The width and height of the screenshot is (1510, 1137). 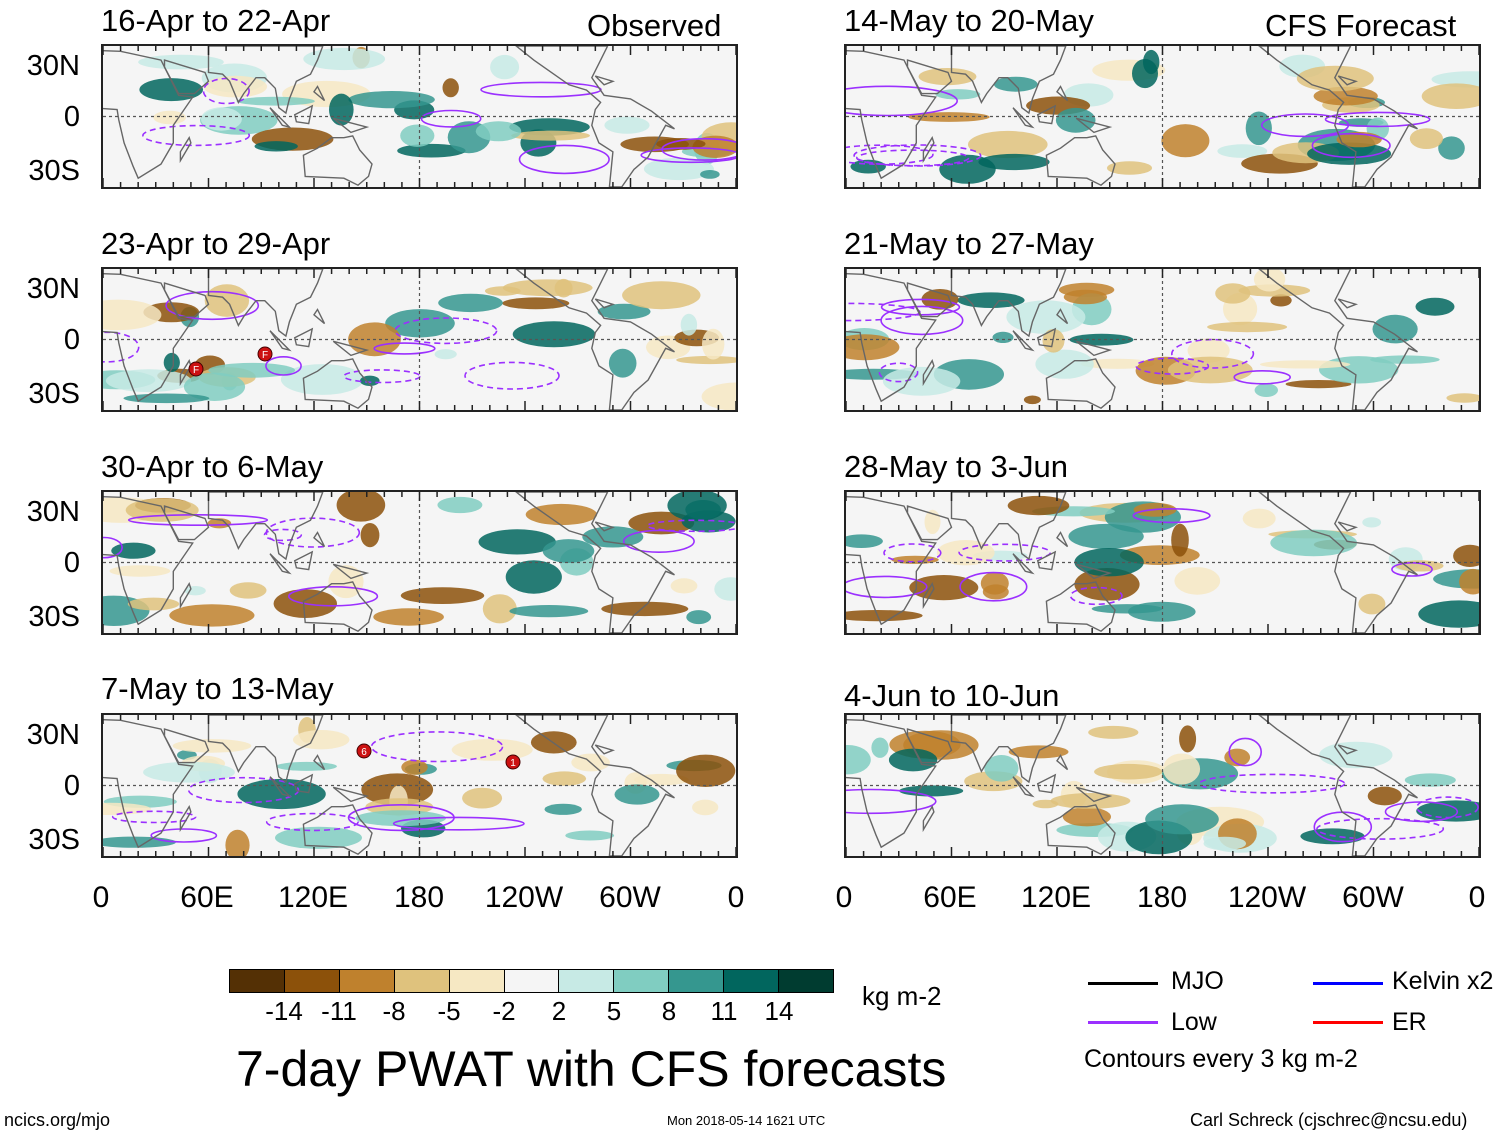 I want to click on footer-credit: Carl Schreck (cjschrec@ncsu.edu), so click(x=1329, y=1120).